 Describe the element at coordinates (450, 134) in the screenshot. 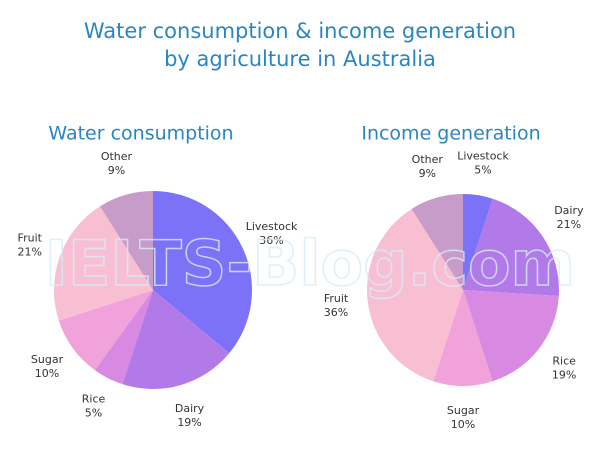

I see `chart-title: Income generation` at that location.